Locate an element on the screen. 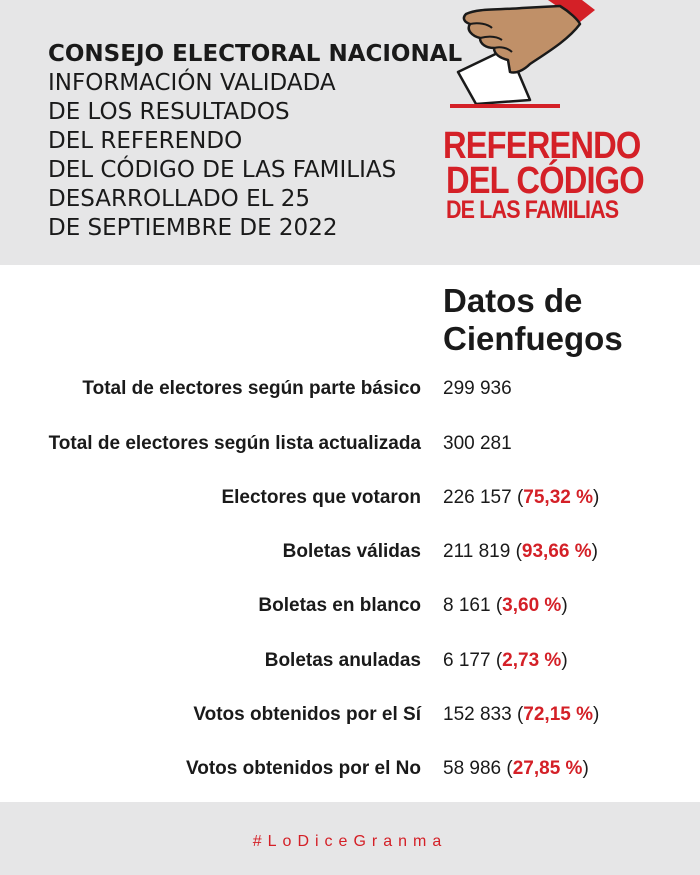 The height and width of the screenshot is (875, 700). row-label: Votos obtenidos por el No is located at coordinates (303, 768).